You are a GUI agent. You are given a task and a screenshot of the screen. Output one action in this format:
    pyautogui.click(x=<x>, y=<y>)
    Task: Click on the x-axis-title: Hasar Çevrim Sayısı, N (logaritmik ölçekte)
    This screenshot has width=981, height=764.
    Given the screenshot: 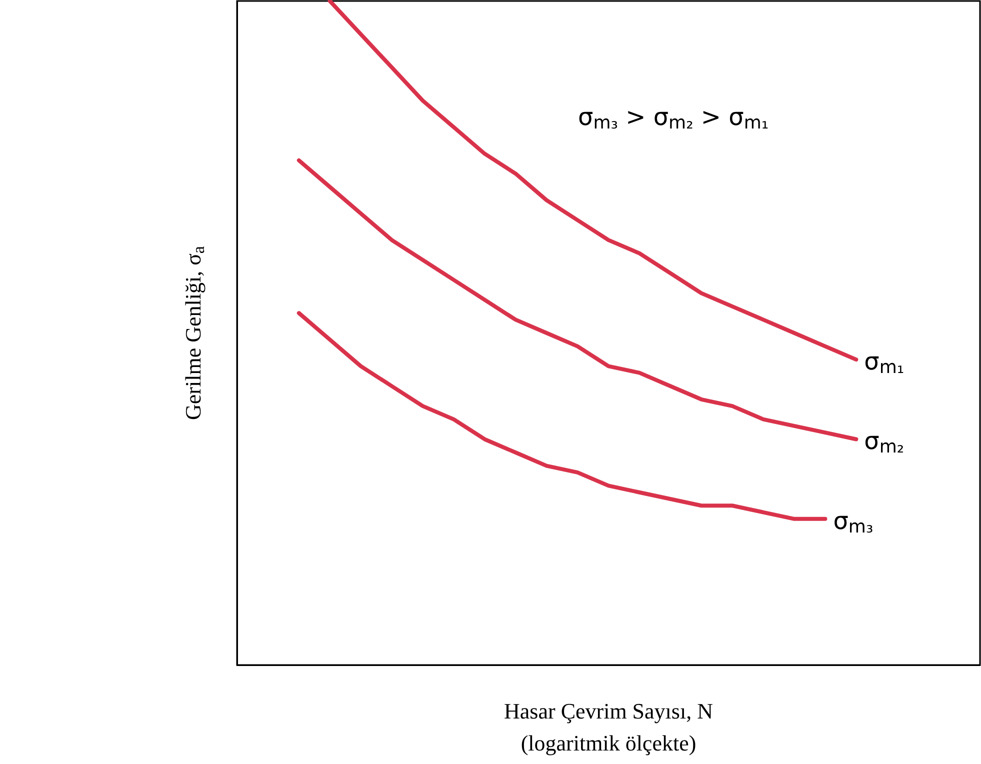 What is the action you would take?
    pyautogui.click(x=609, y=727)
    